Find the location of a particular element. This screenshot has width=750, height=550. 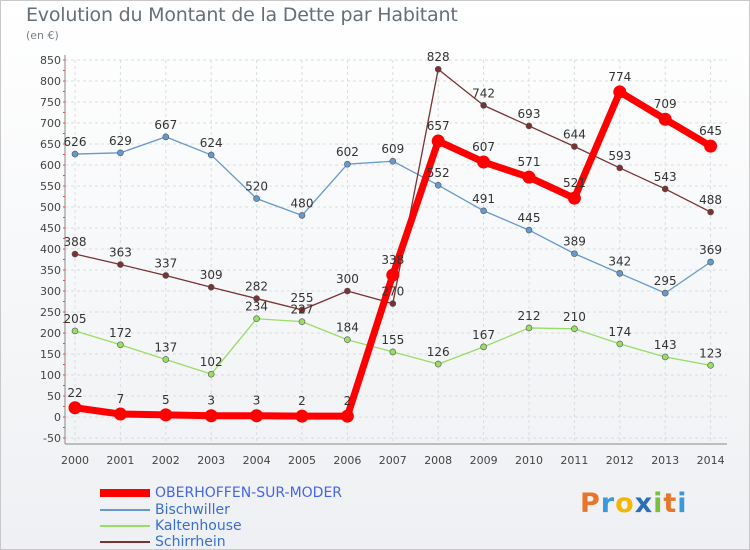

series-schirrhein-data-label: 593 is located at coordinates (619, 156).